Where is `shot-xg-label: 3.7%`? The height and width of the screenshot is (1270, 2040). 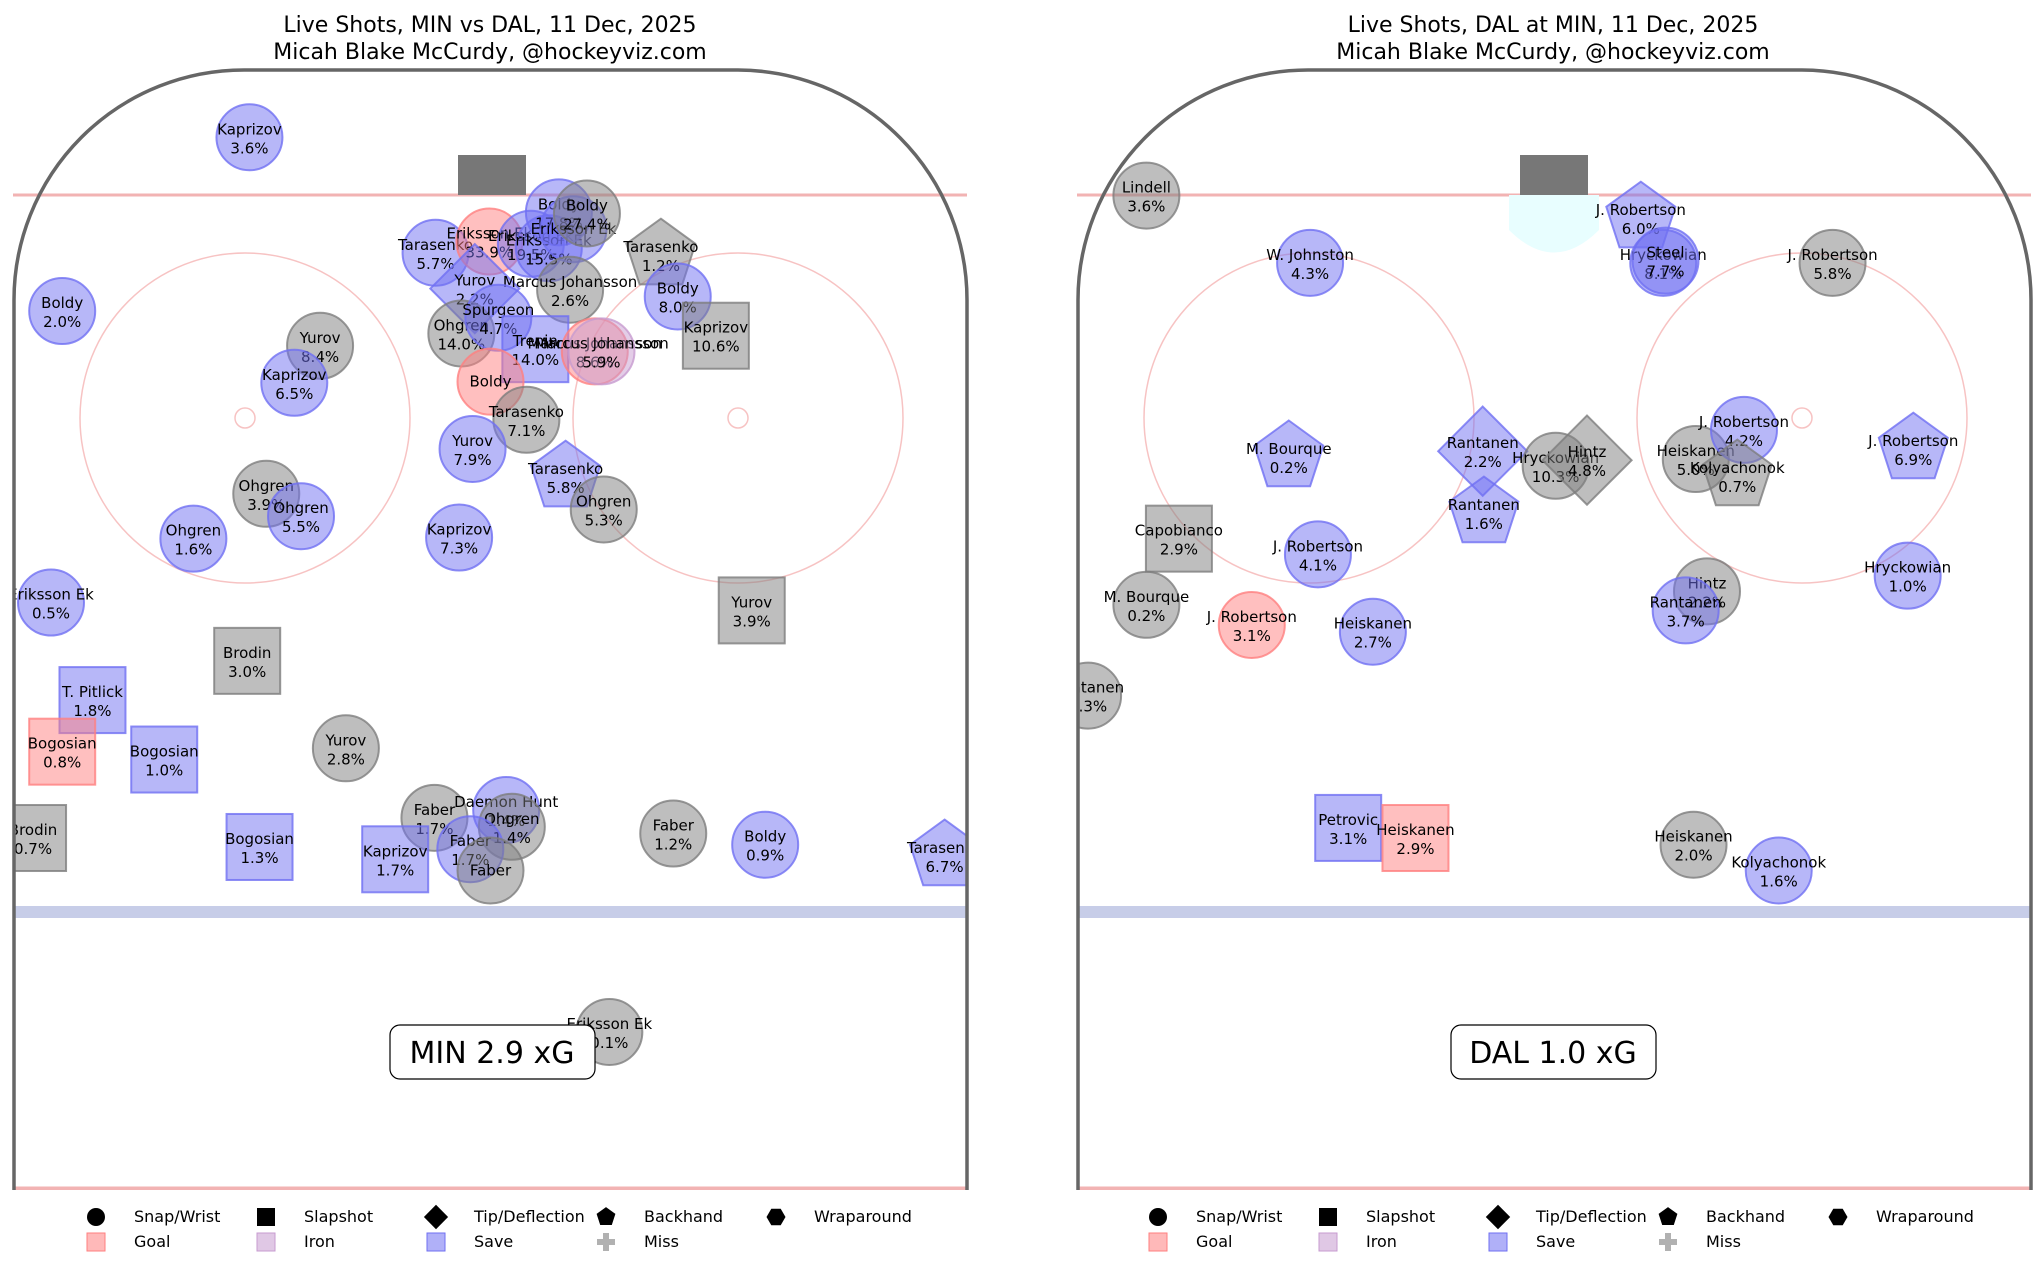 shot-xg-label: 3.7% is located at coordinates (1686, 621).